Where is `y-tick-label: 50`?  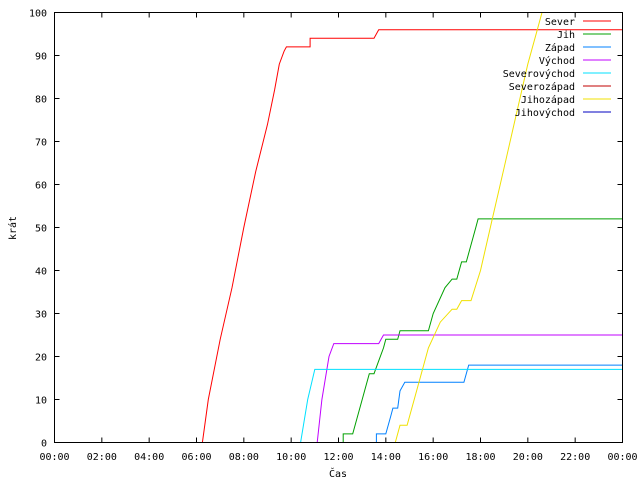 y-tick-label: 50 is located at coordinates (41, 229).